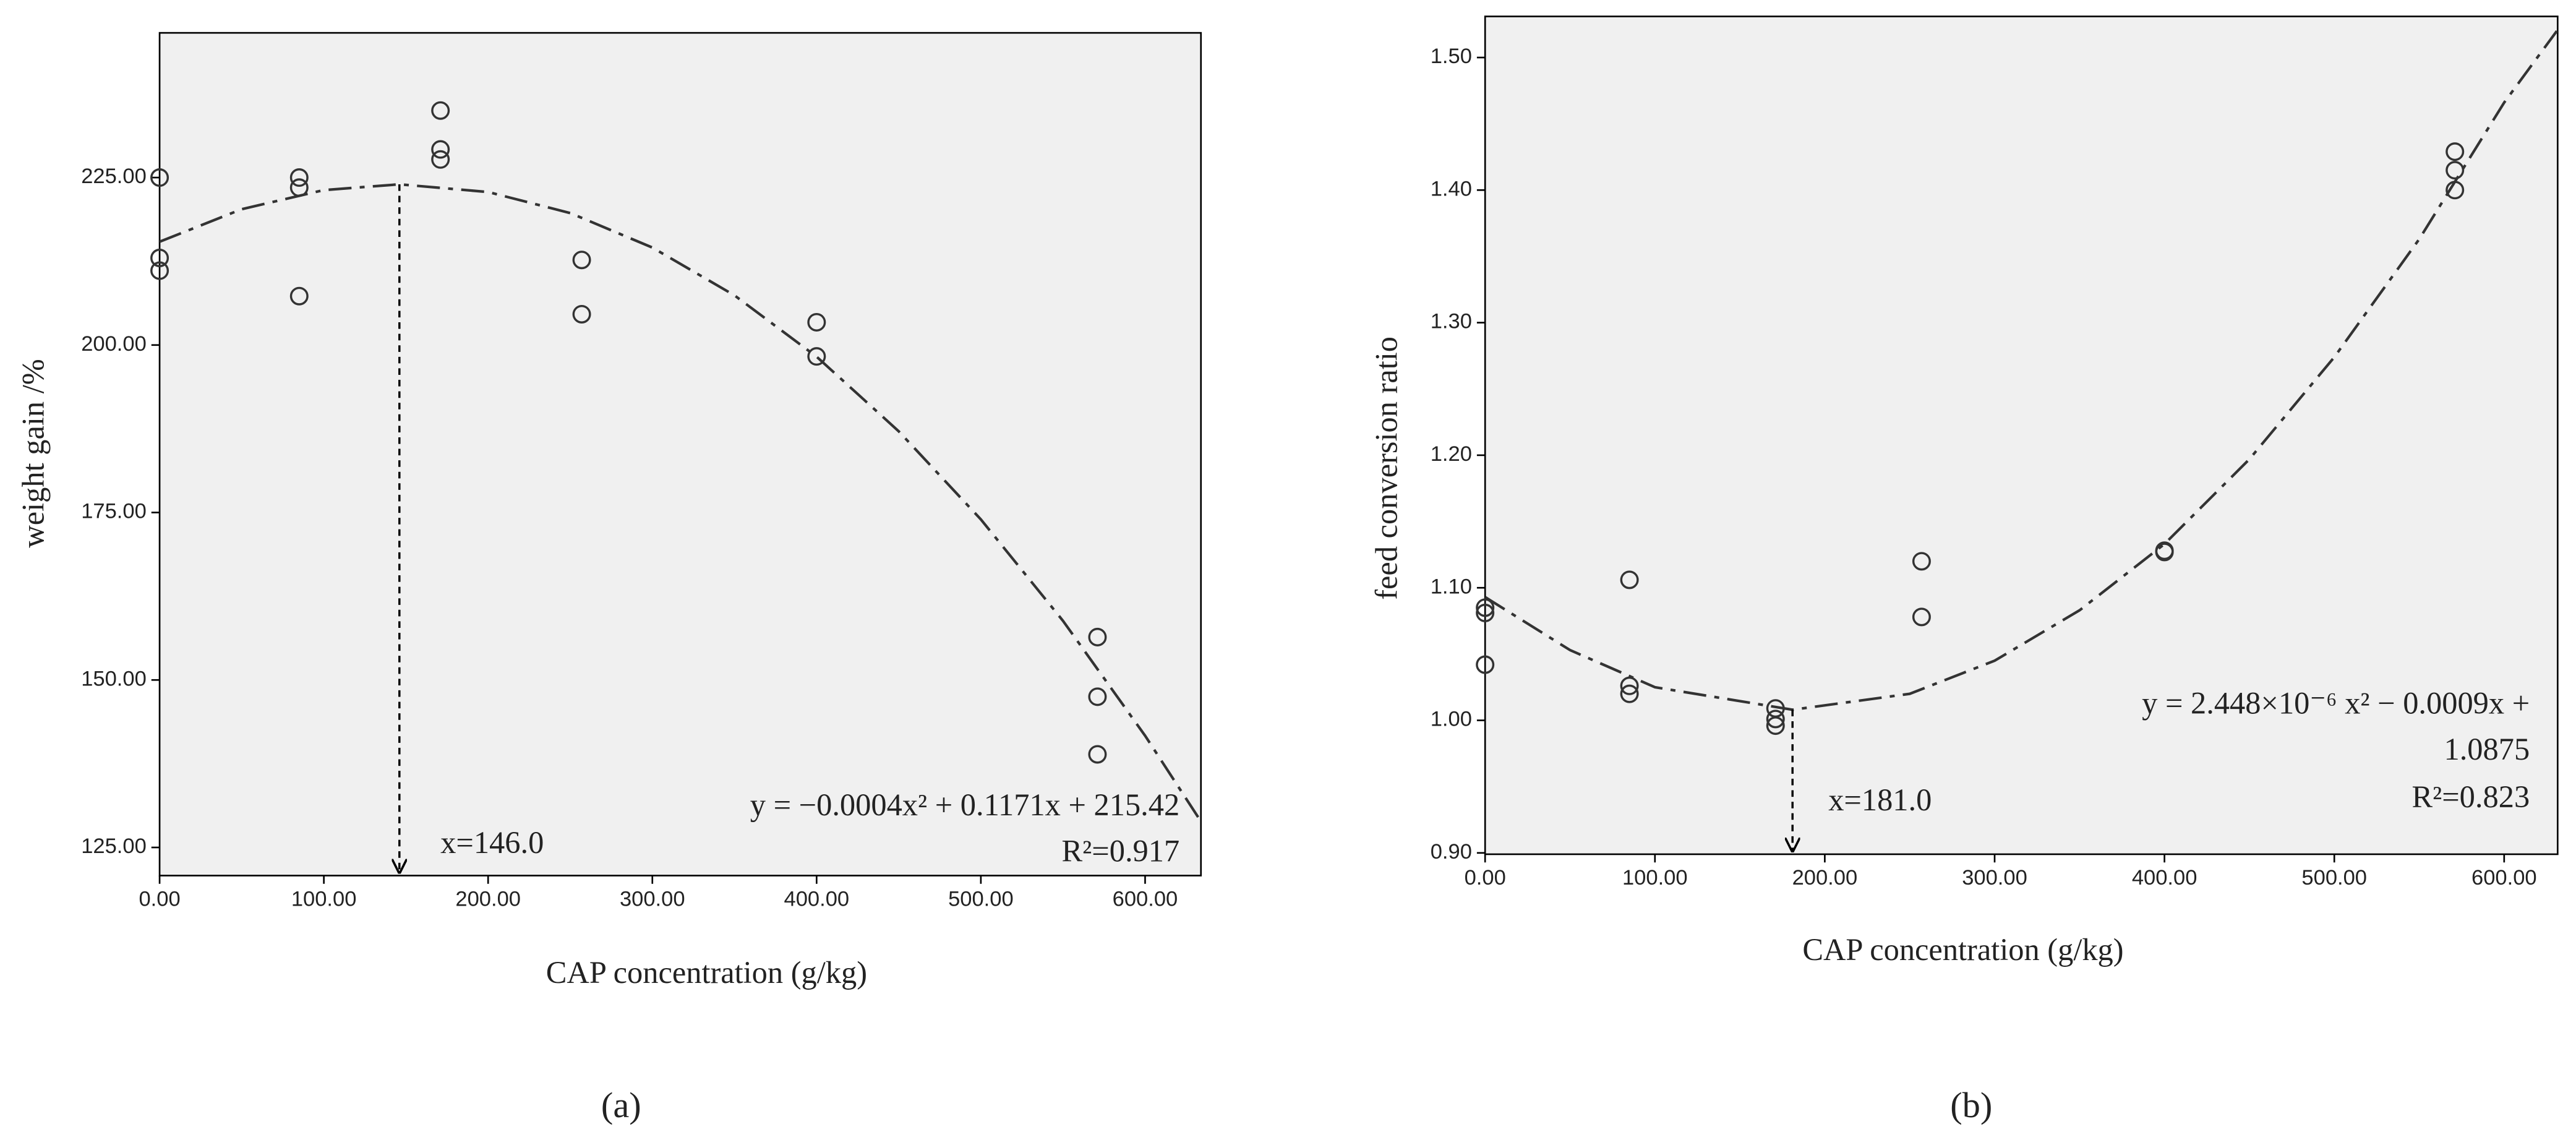  Describe the element at coordinates (114, 678) in the screenshot. I see `y-tick-label: 150.00` at that location.